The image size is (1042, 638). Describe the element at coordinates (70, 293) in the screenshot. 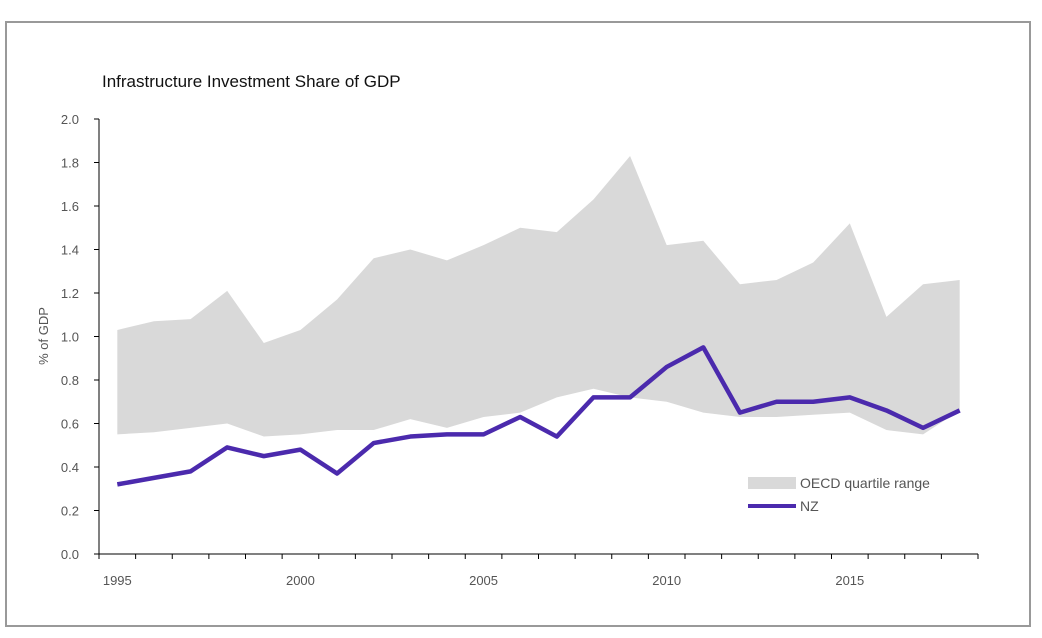

I see `y-tick-label: 1.2` at that location.